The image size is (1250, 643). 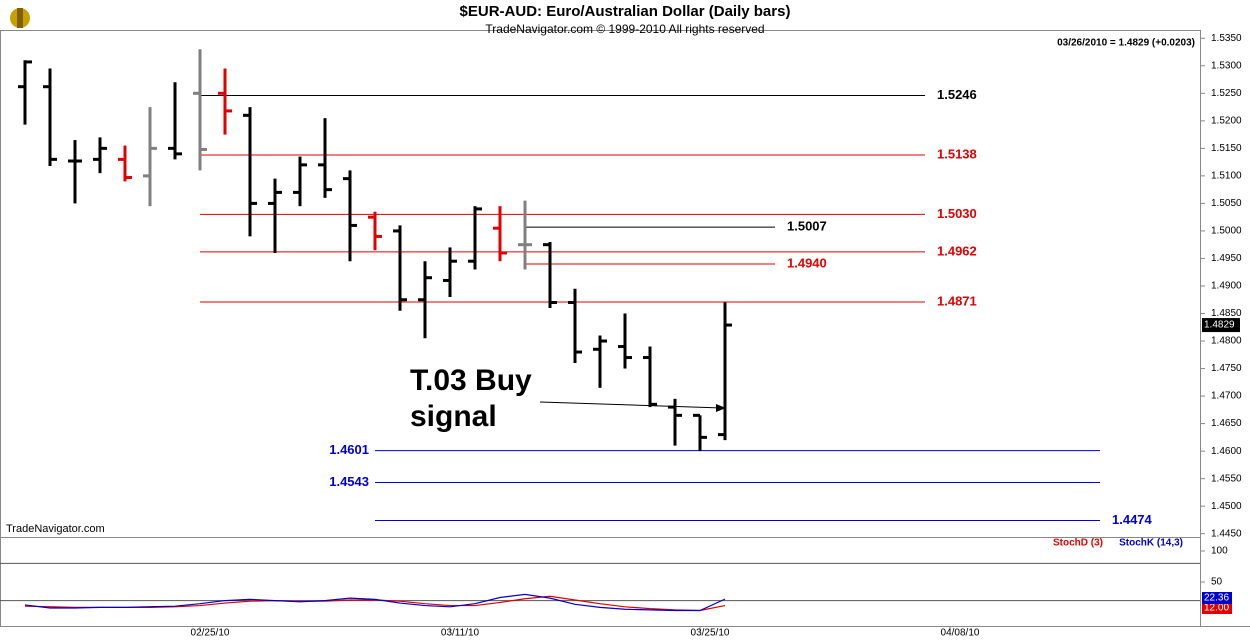 What do you see at coordinates (807, 226) in the screenshot?
I see `level-label: 1.5007` at bounding box center [807, 226].